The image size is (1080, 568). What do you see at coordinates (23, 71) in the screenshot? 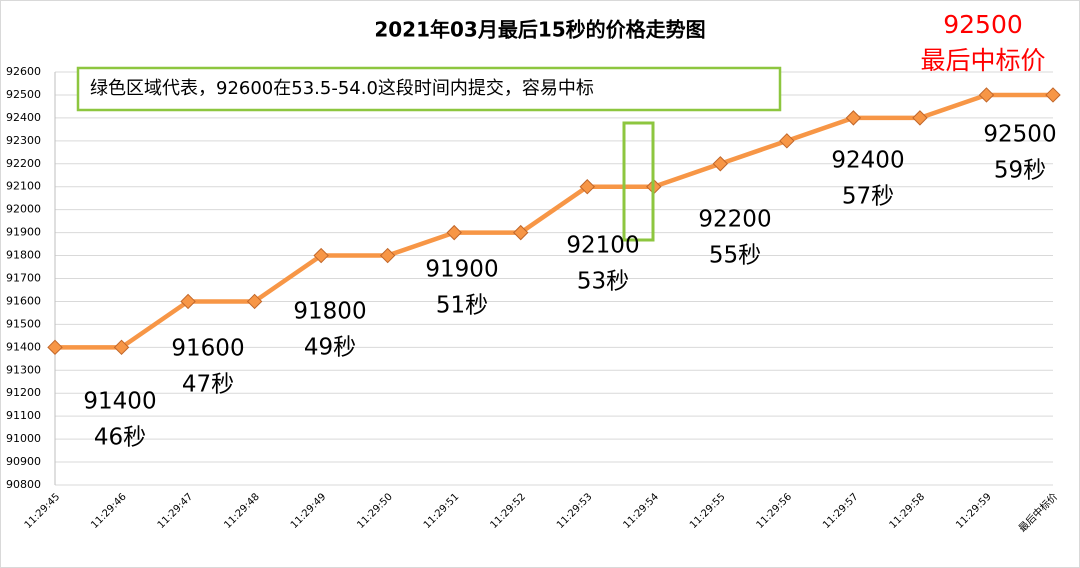
I see `y-tick-label: 92600` at bounding box center [23, 71].